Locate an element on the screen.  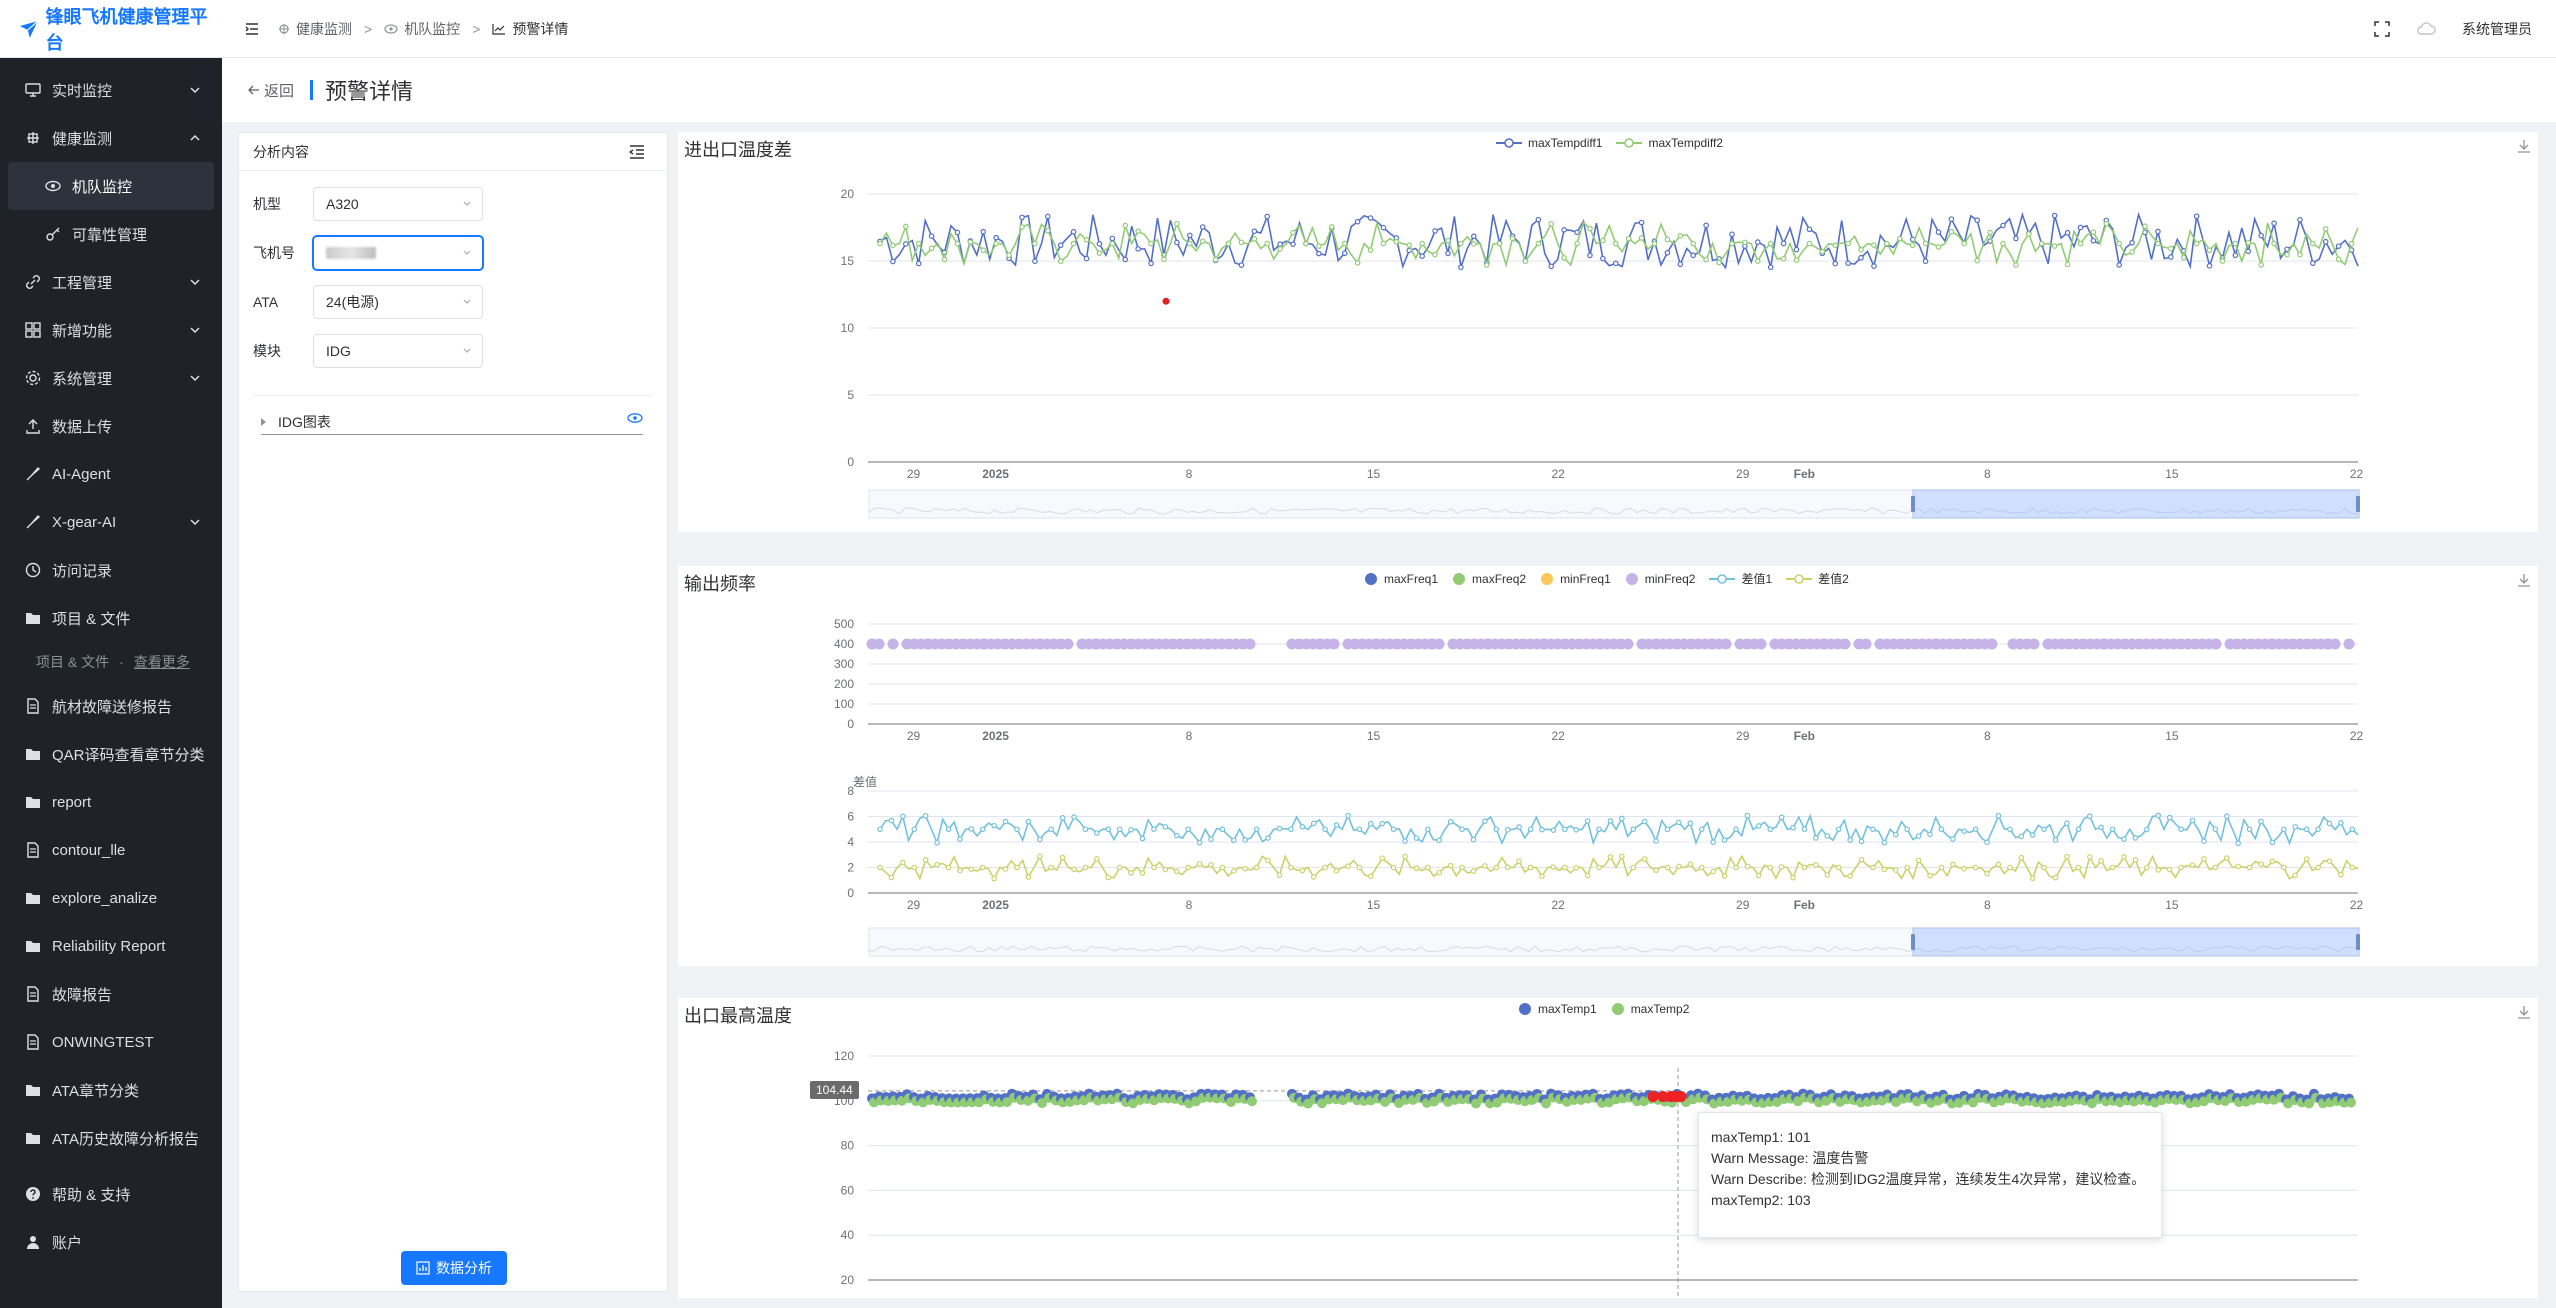
page-title: 预警详情 is located at coordinates (369, 91).